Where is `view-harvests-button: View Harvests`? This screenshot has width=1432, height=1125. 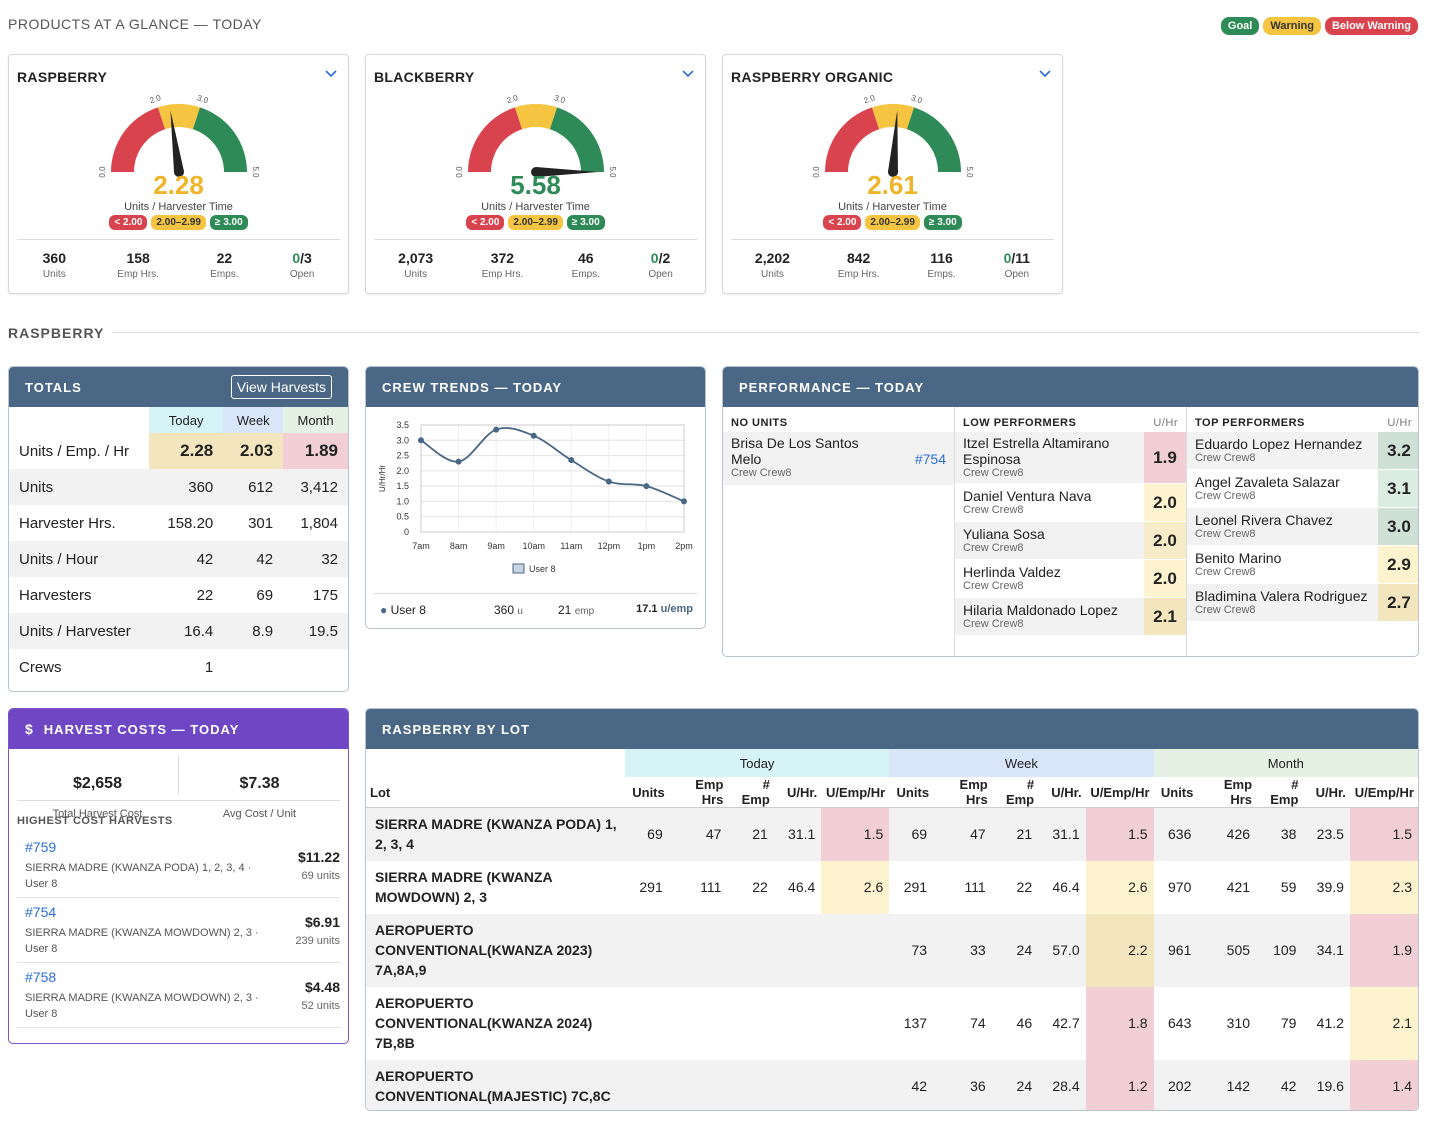 view-harvests-button: View Harvests is located at coordinates (281, 387).